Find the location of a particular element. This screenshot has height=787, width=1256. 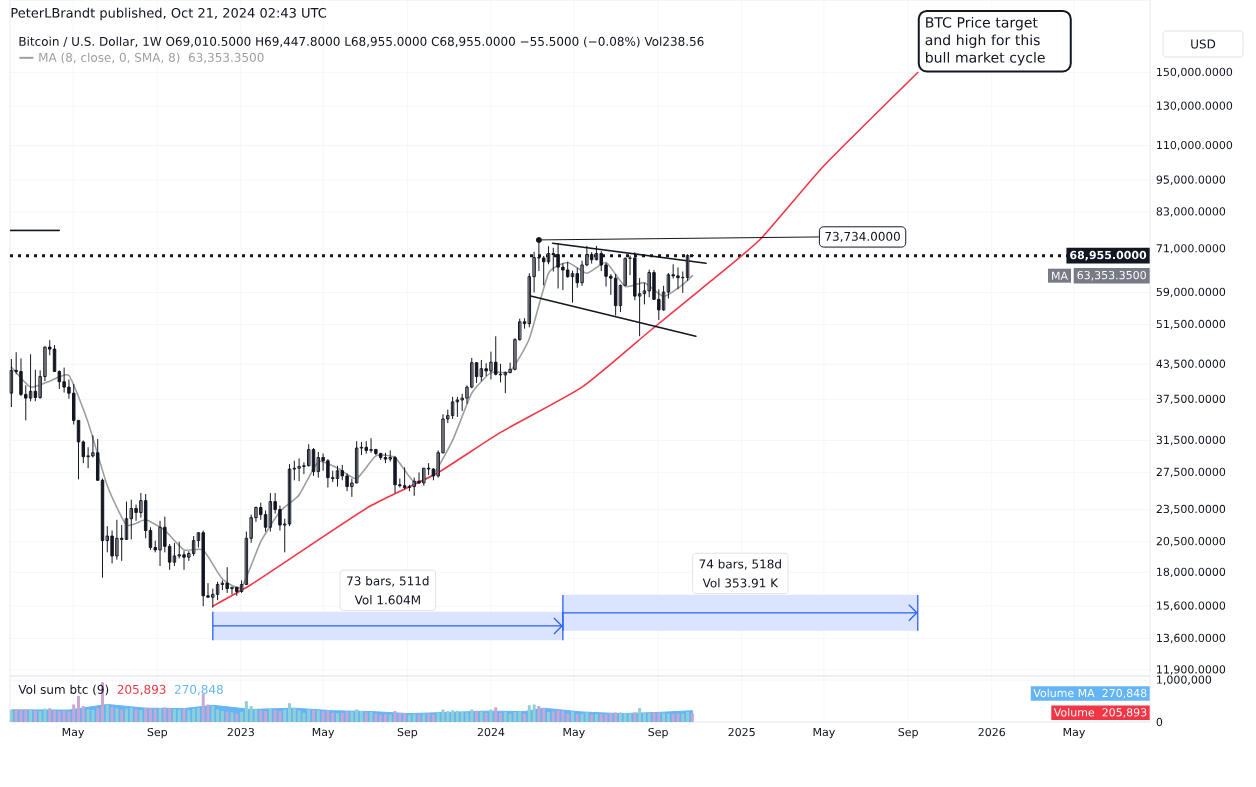

annotation: Vol 353.91 K is located at coordinates (740, 583).